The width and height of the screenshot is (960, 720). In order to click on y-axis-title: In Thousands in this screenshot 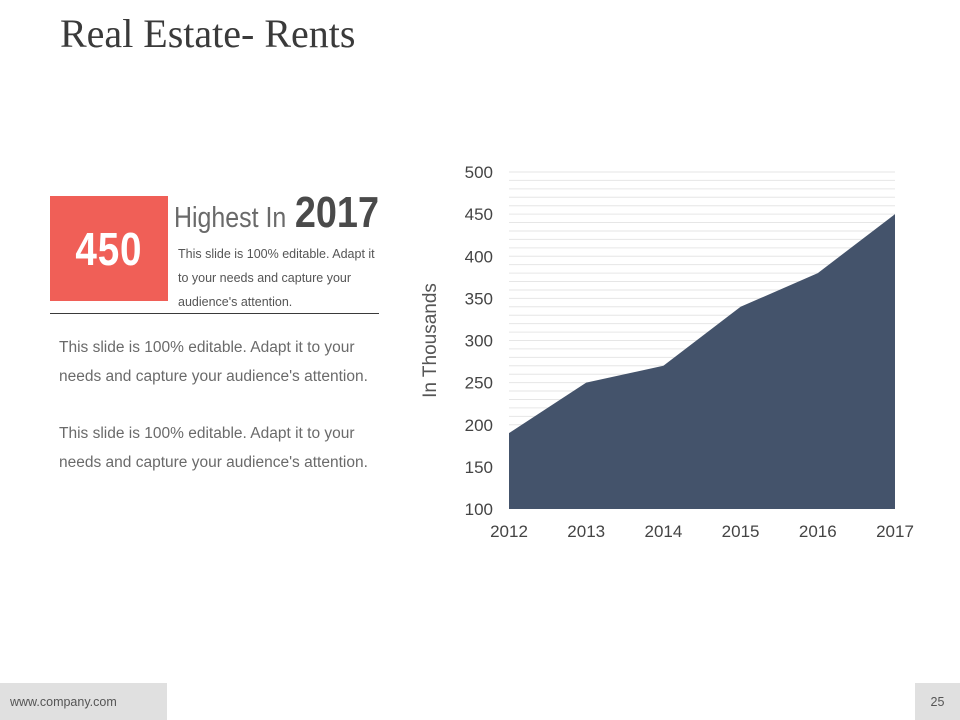, I will do `click(430, 340)`.